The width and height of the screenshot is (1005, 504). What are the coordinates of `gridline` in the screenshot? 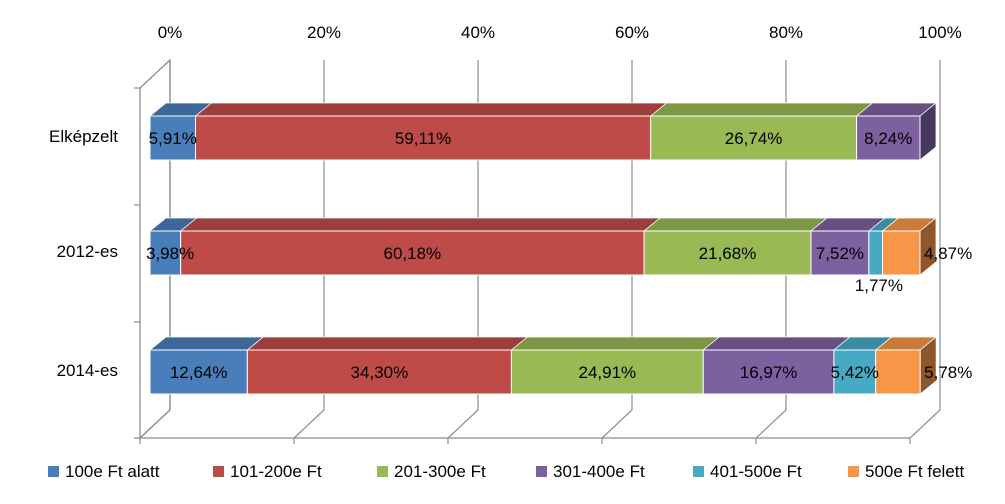 It's located at (925, 252).